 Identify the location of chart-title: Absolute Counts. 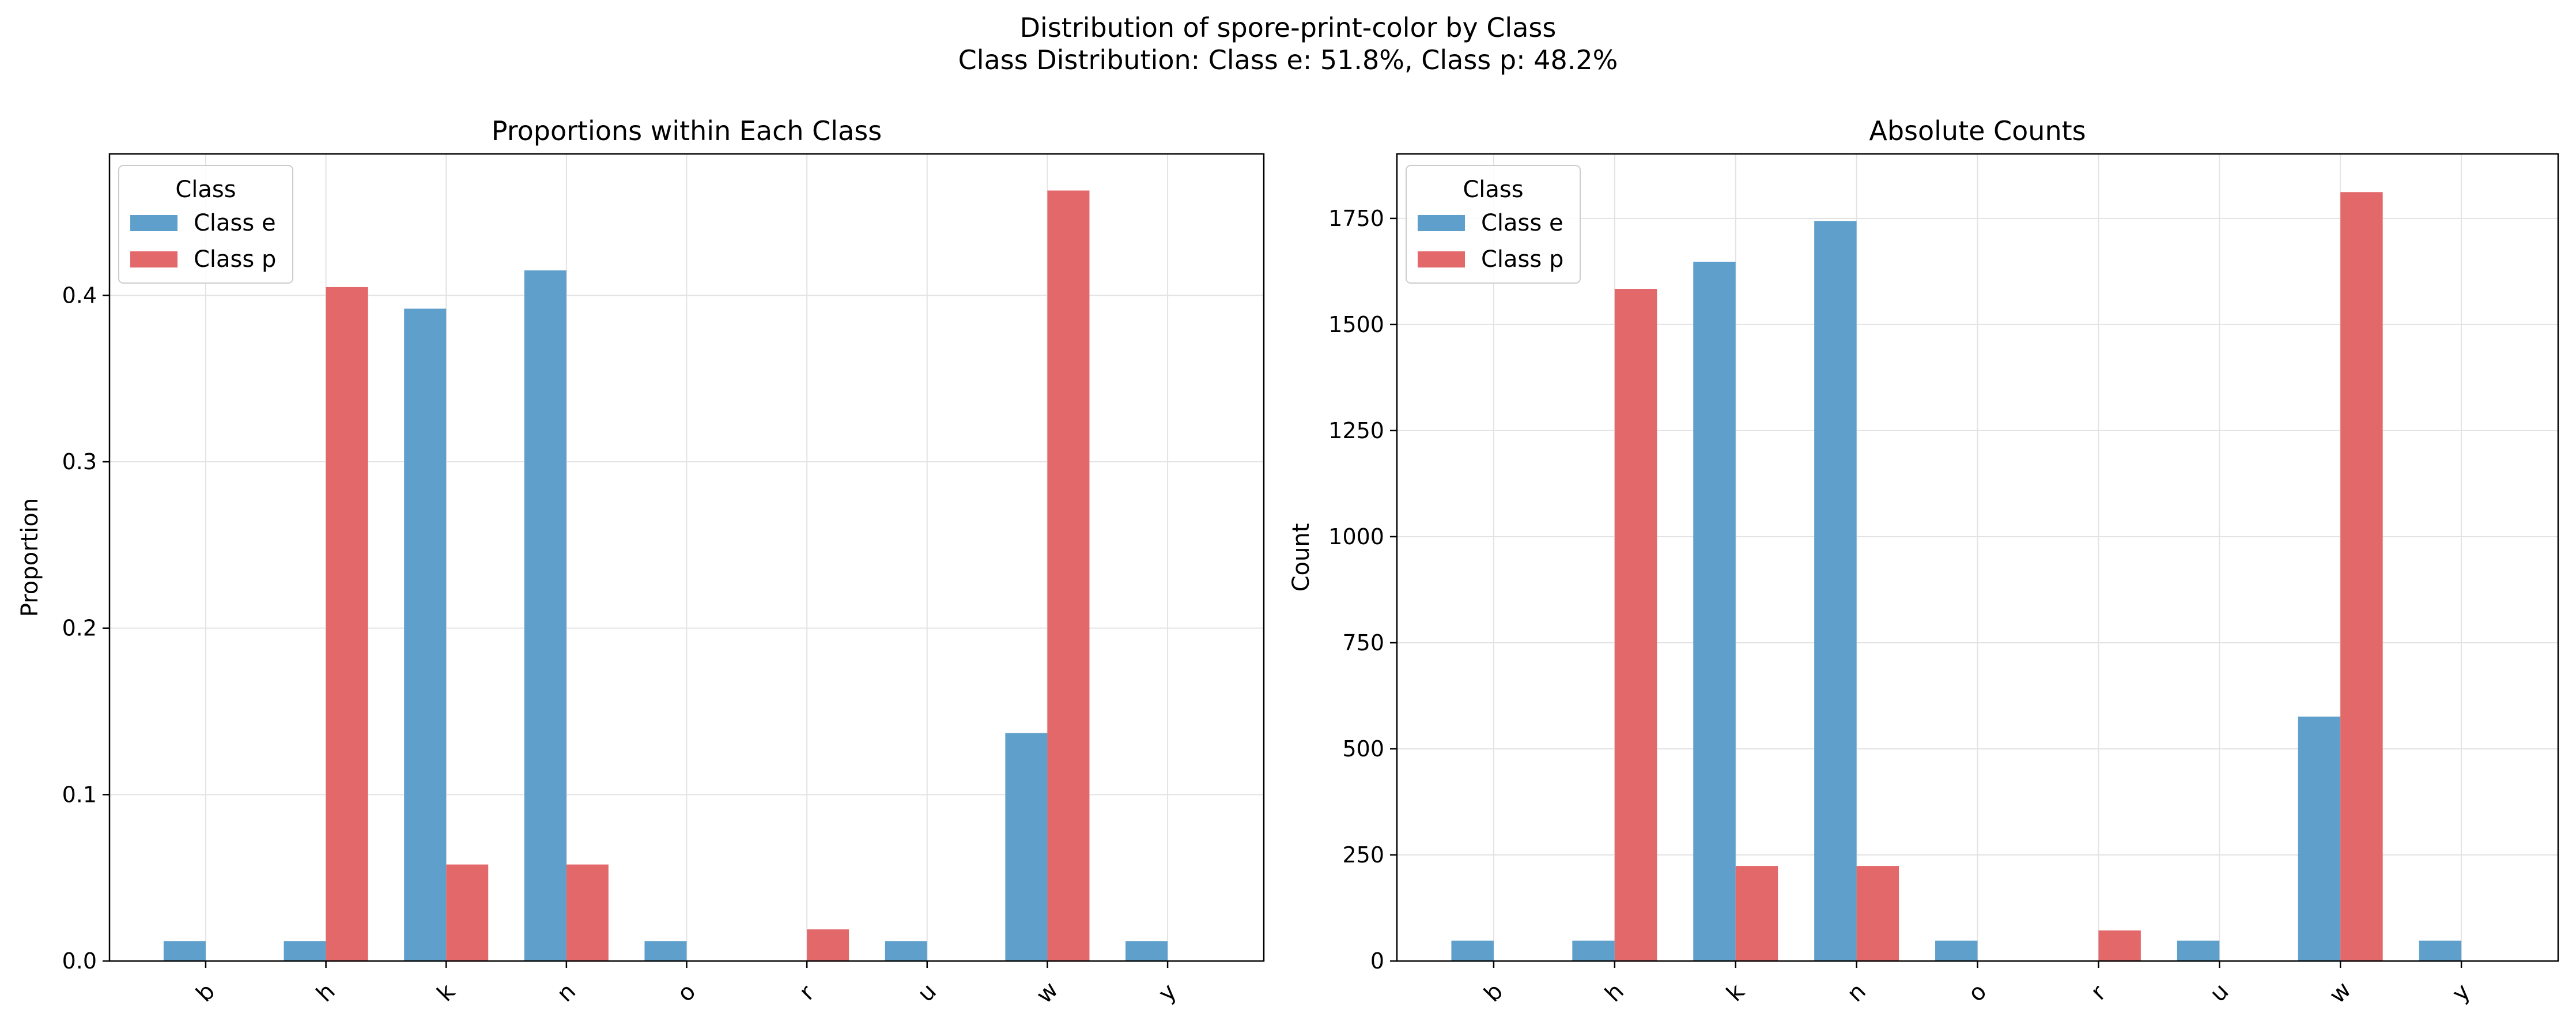
(1977, 130).